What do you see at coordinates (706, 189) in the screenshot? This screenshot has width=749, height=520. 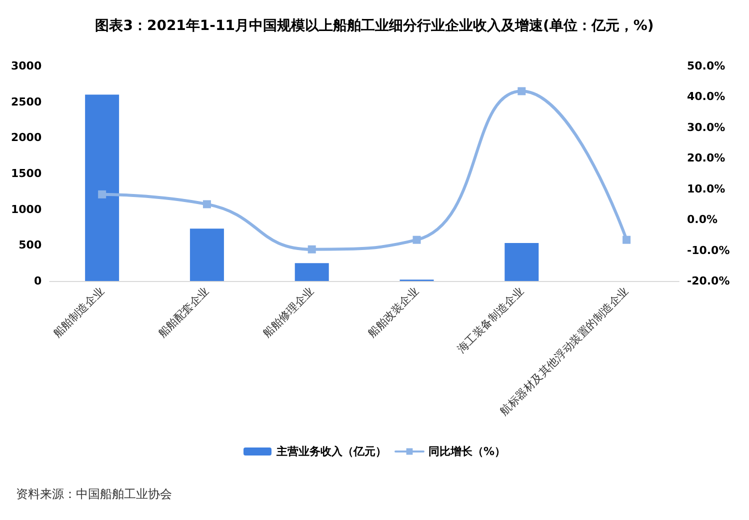 I see `y2-tick-label: 10.0%` at bounding box center [706, 189].